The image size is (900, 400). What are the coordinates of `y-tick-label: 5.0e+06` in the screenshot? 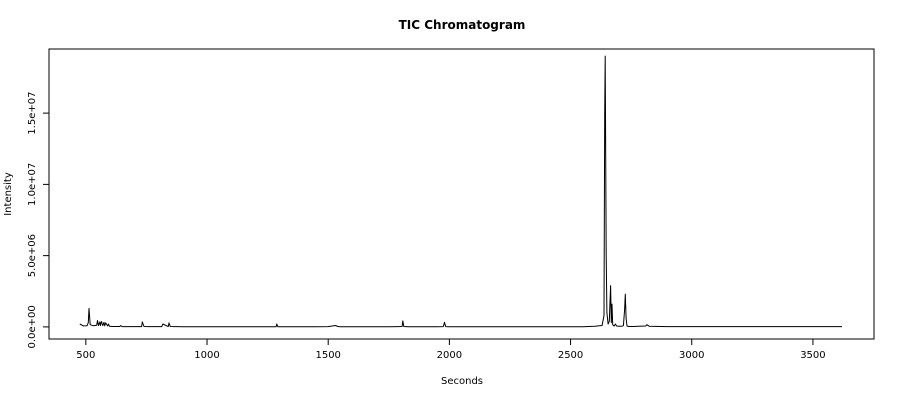 It's located at (32, 255).